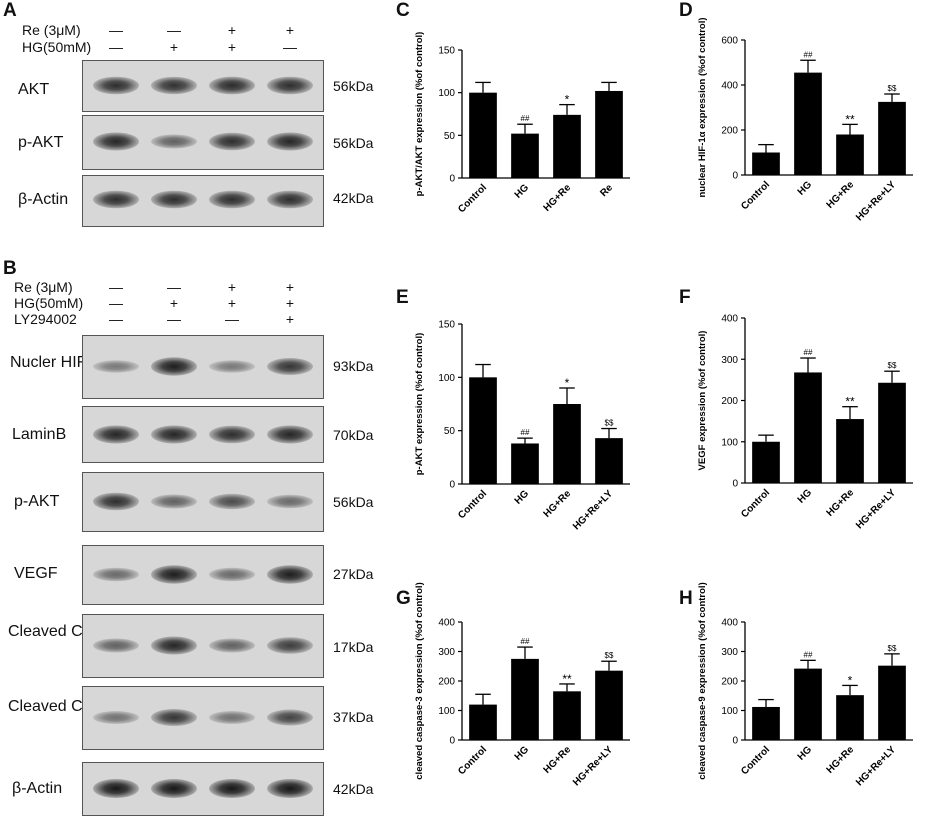 The height and width of the screenshot is (816, 934). I want to click on blot-protein-label: Nucler HIF-1α, so click(60, 362).